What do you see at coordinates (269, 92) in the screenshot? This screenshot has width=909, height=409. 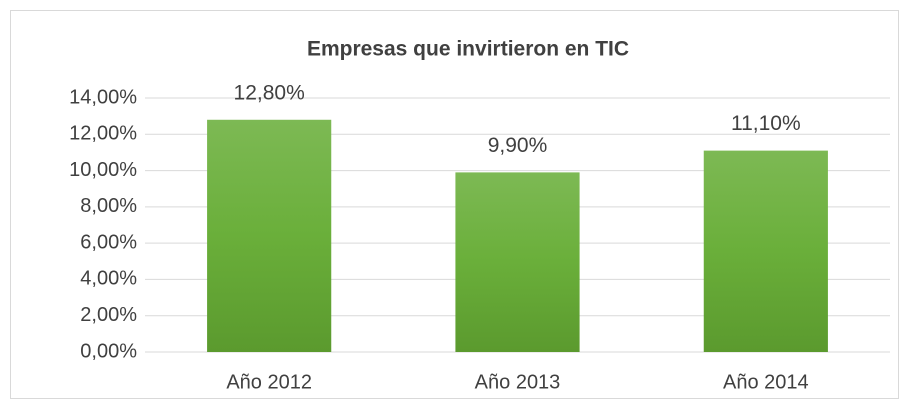 I see `value-label: 12,80%` at bounding box center [269, 92].